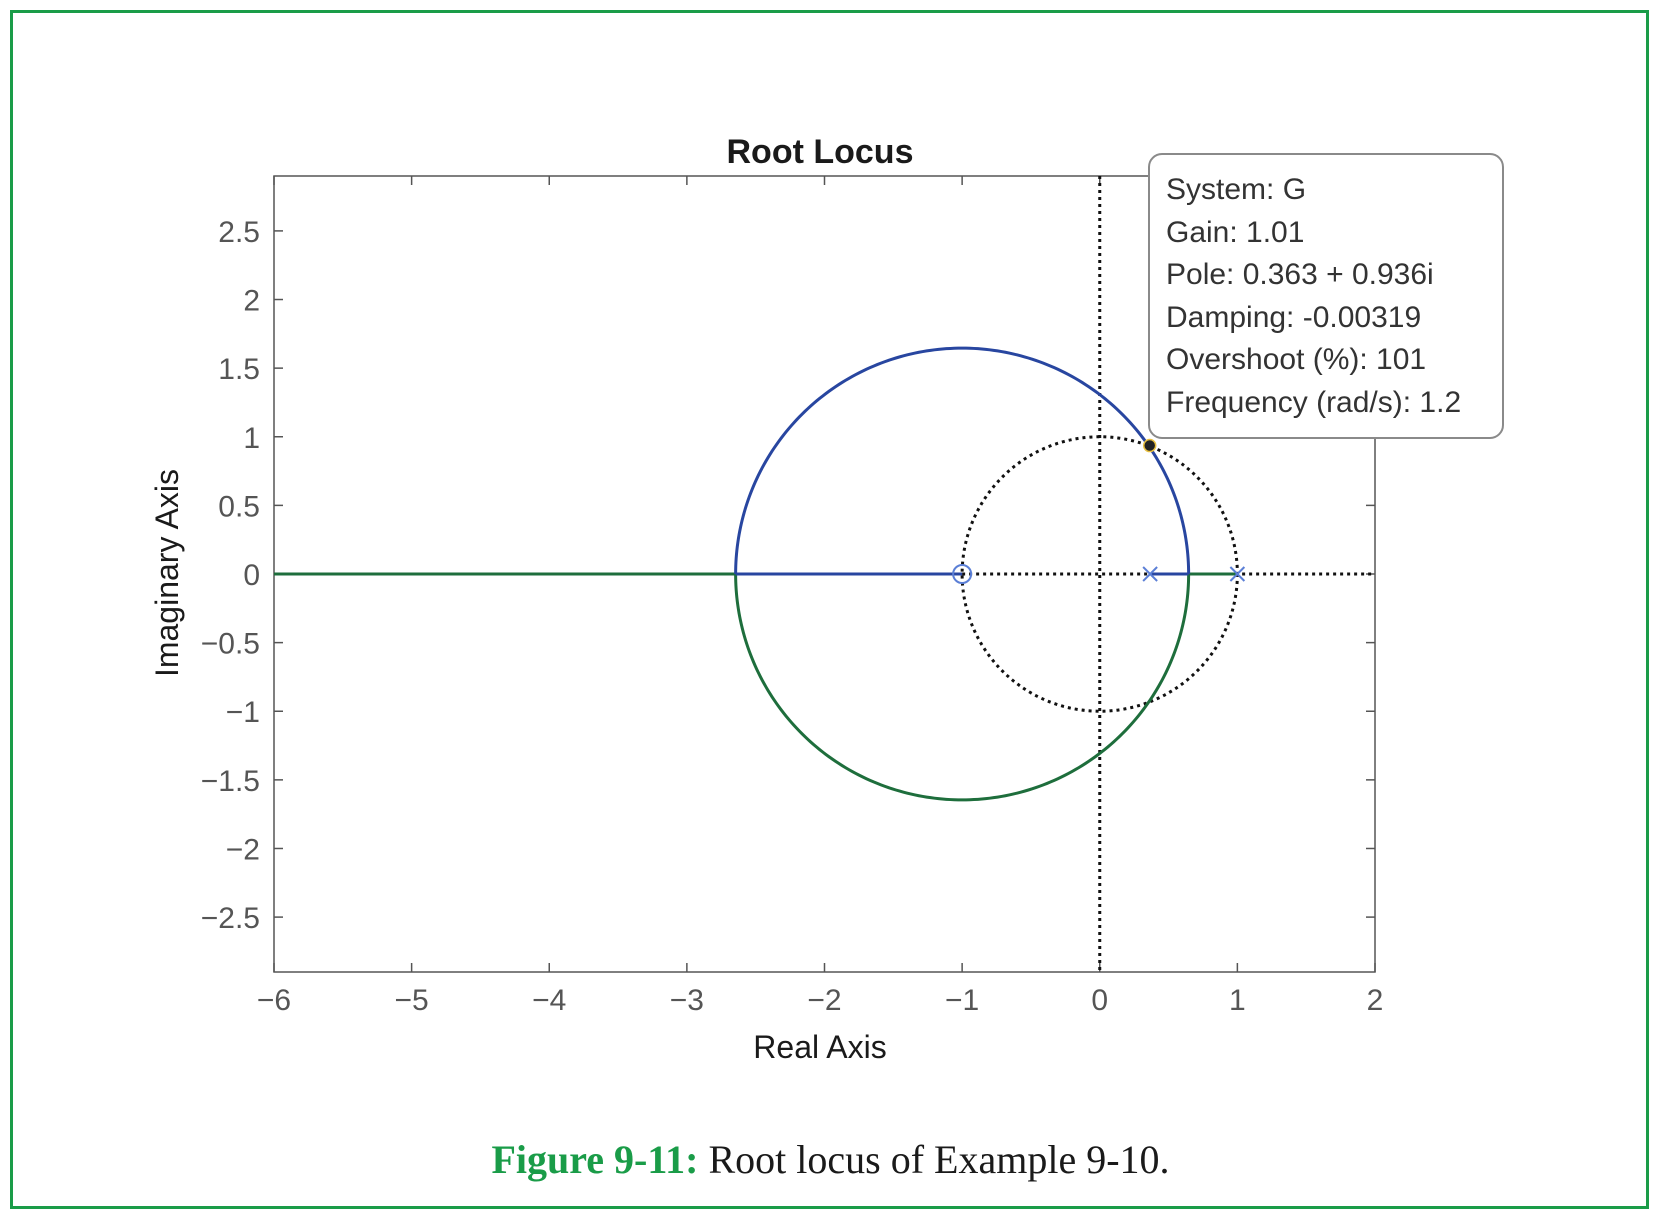 This screenshot has width=1661, height=1221. Describe the element at coordinates (1235, 232) in the screenshot. I see `datatip-gain: Gain: 1.01` at that location.